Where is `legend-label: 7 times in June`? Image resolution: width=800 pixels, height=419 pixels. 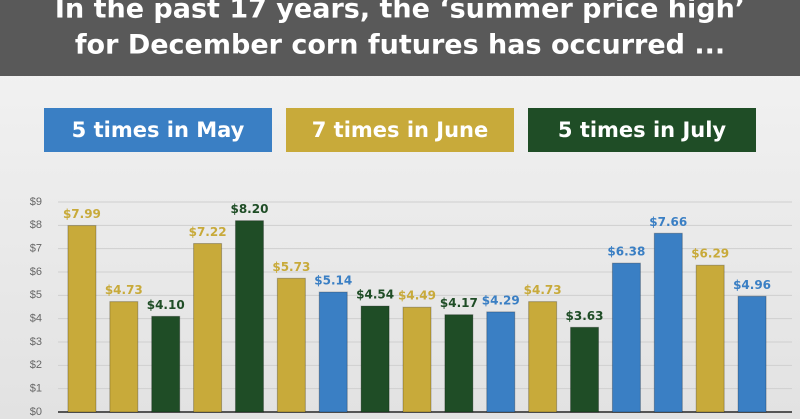
legend-label: 7 times in June is located at coordinates (400, 130).